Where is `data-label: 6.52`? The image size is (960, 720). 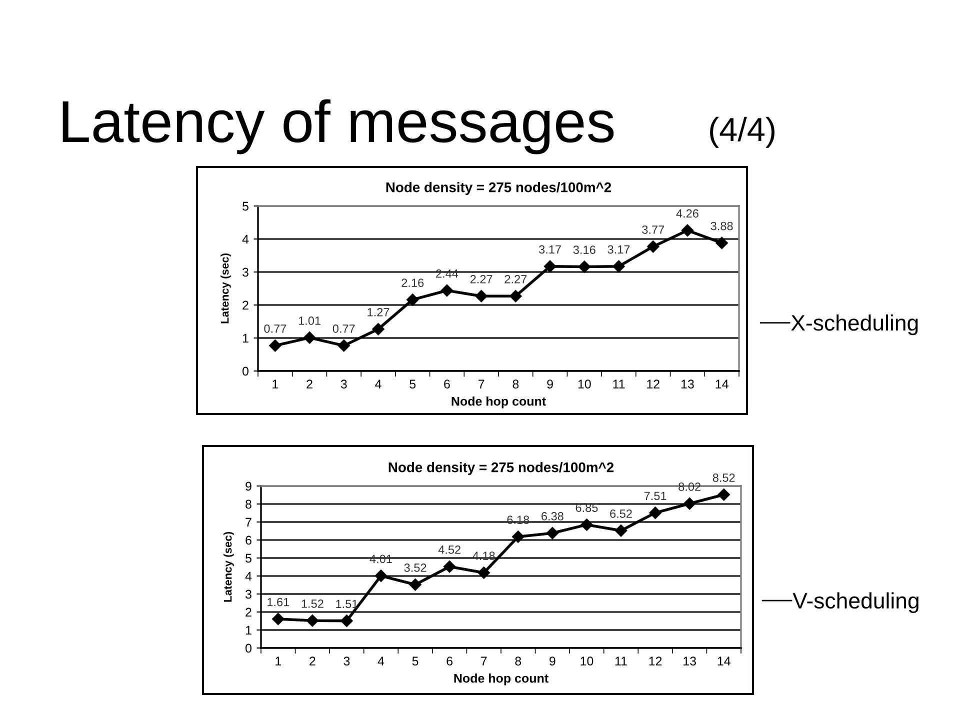
data-label: 6.52 is located at coordinates (621, 514).